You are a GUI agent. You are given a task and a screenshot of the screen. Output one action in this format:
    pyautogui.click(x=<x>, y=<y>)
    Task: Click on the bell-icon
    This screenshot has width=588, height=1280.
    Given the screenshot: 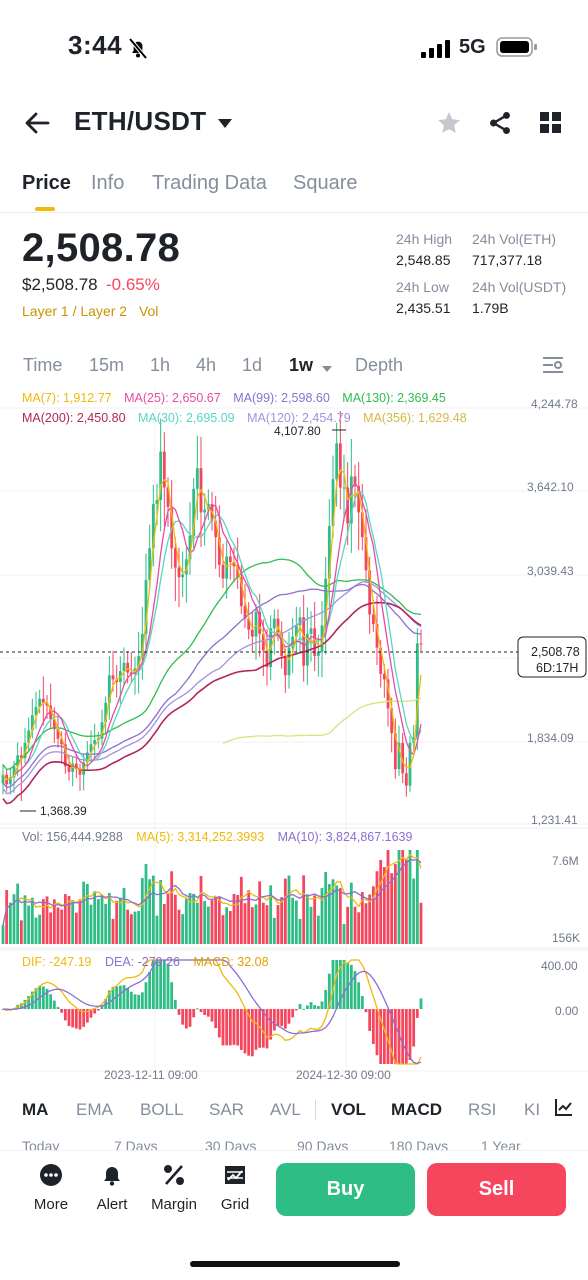 What is the action you would take?
    pyautogui.click(x=112, y=1176)
    